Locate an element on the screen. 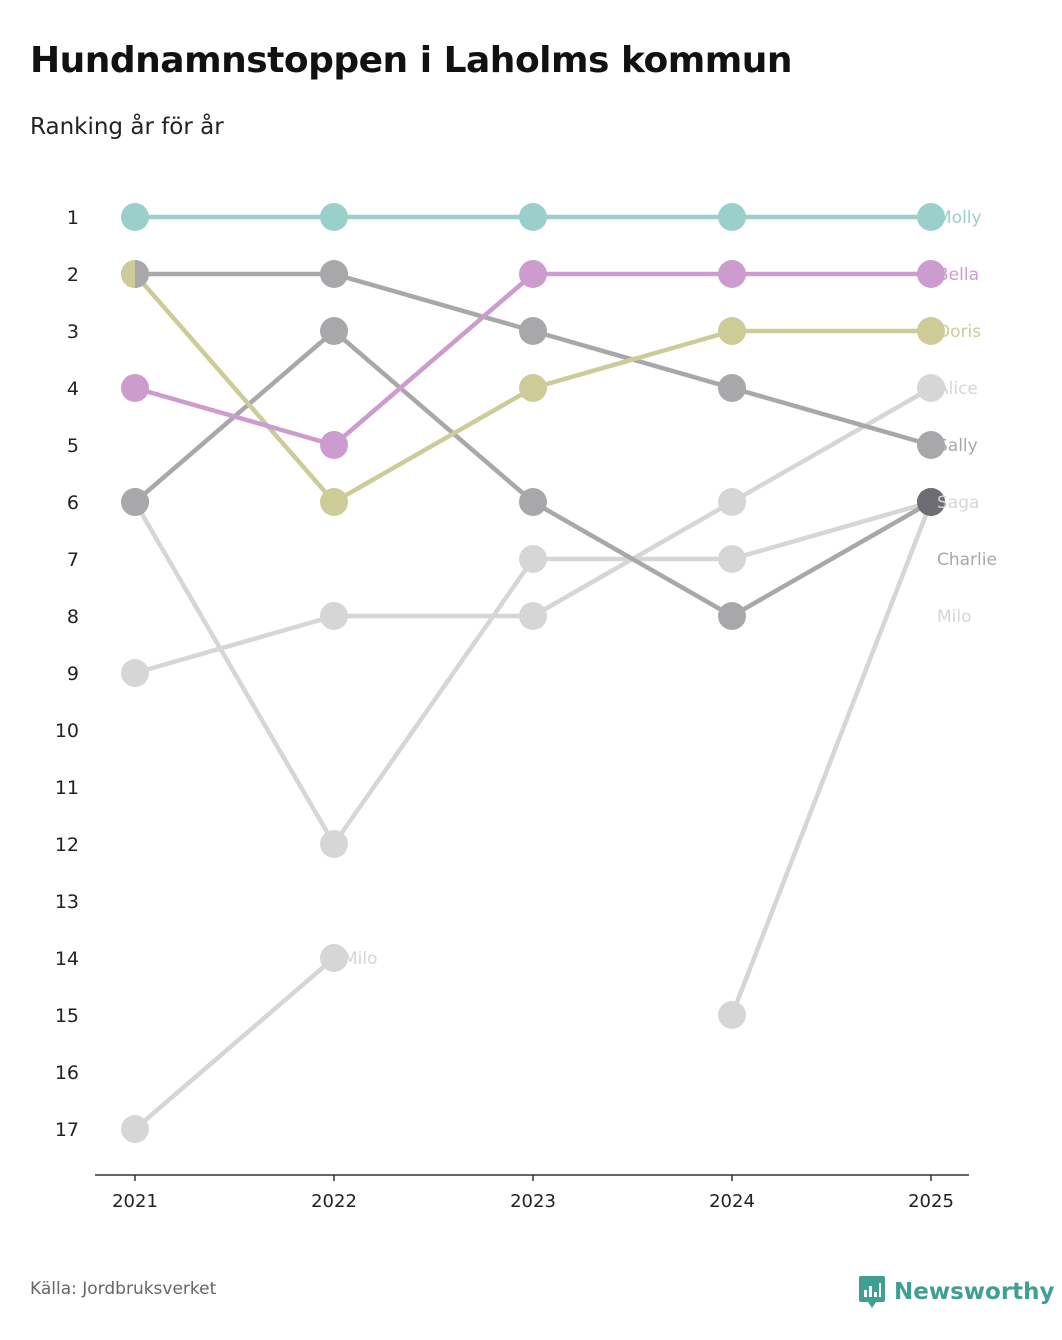  x-tick-label: 2023 is located at coordinates (533, 1201).